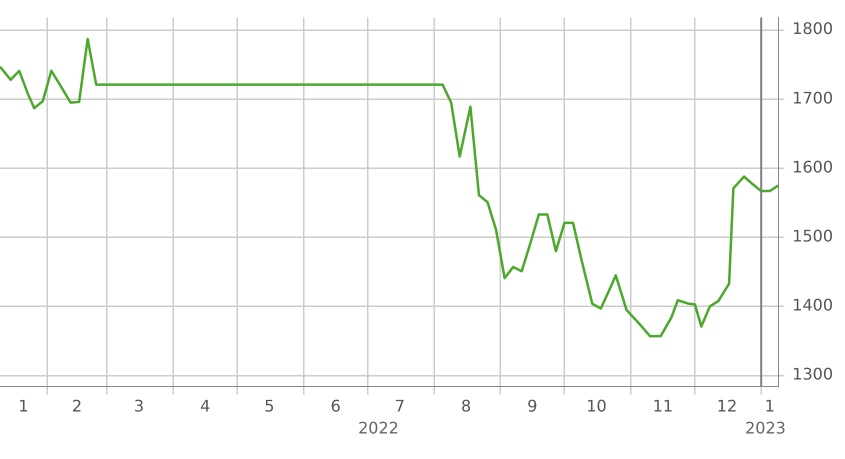  Describe the element at coordinates (205, 406) in the screenshot. I see `x-tick-label: 4` at that location.